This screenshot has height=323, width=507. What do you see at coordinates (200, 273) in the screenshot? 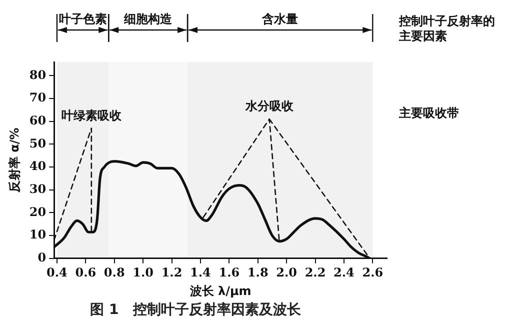
I see `x-tick-label: 1.4` at bounding box center [200, 273].